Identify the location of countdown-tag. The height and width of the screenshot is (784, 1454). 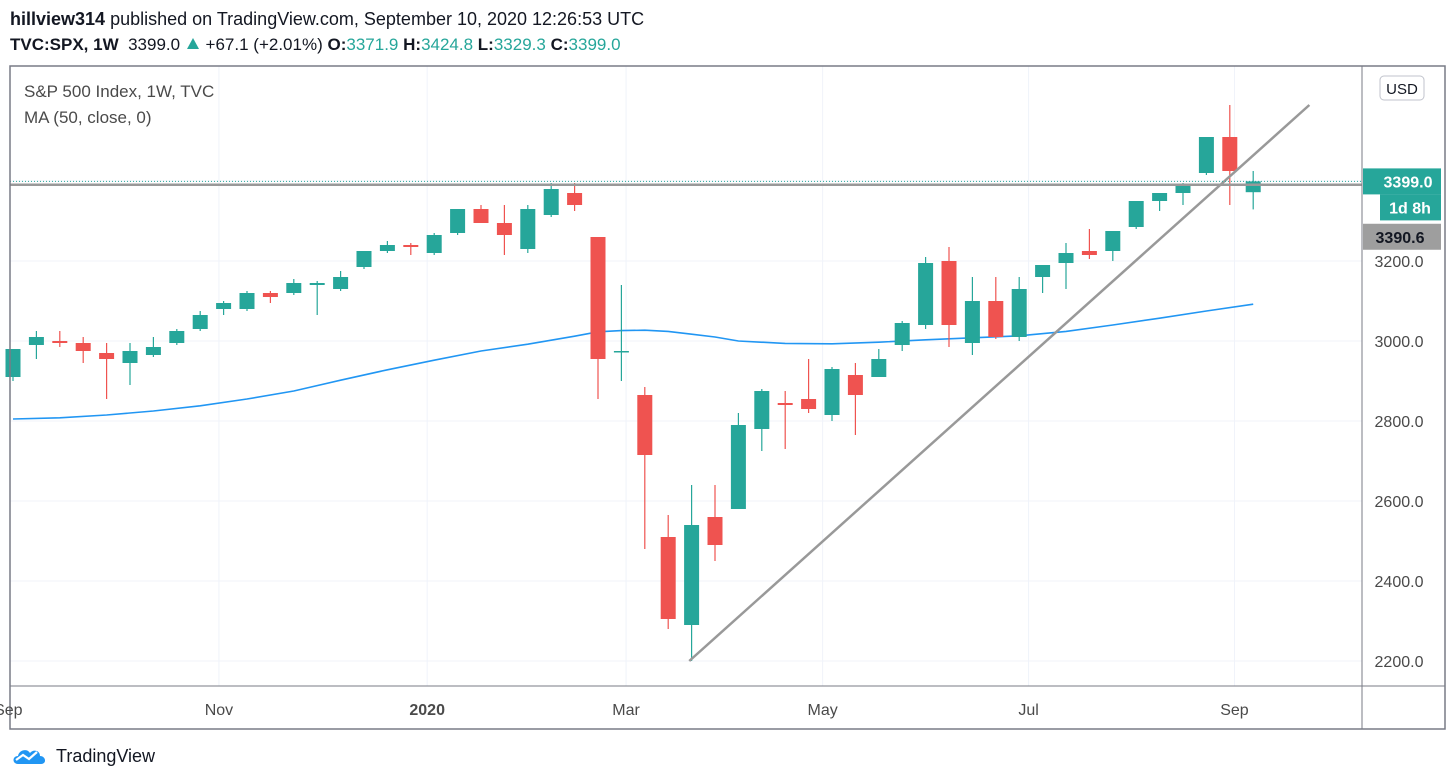
(1410, 207).